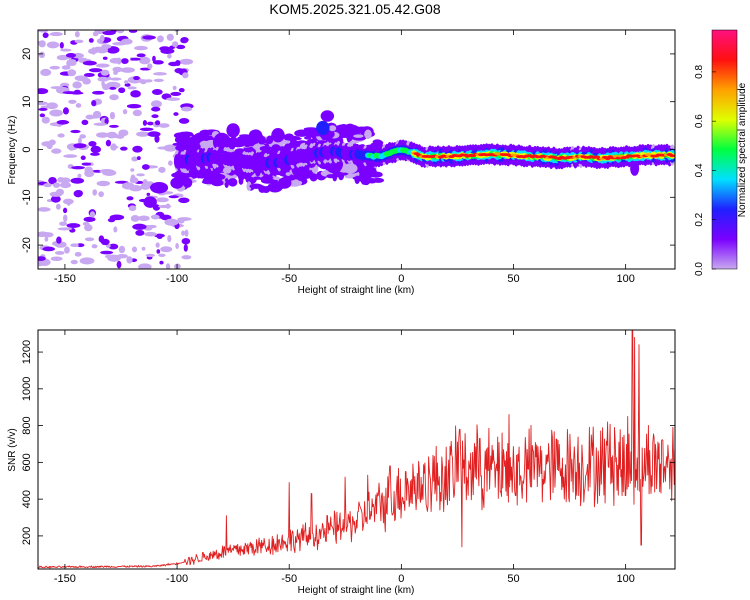  What do you see at coordinates (27, 462) in the screenshot?
I see `snr-y-tick-label: 600` at bounding box center [27, 462].